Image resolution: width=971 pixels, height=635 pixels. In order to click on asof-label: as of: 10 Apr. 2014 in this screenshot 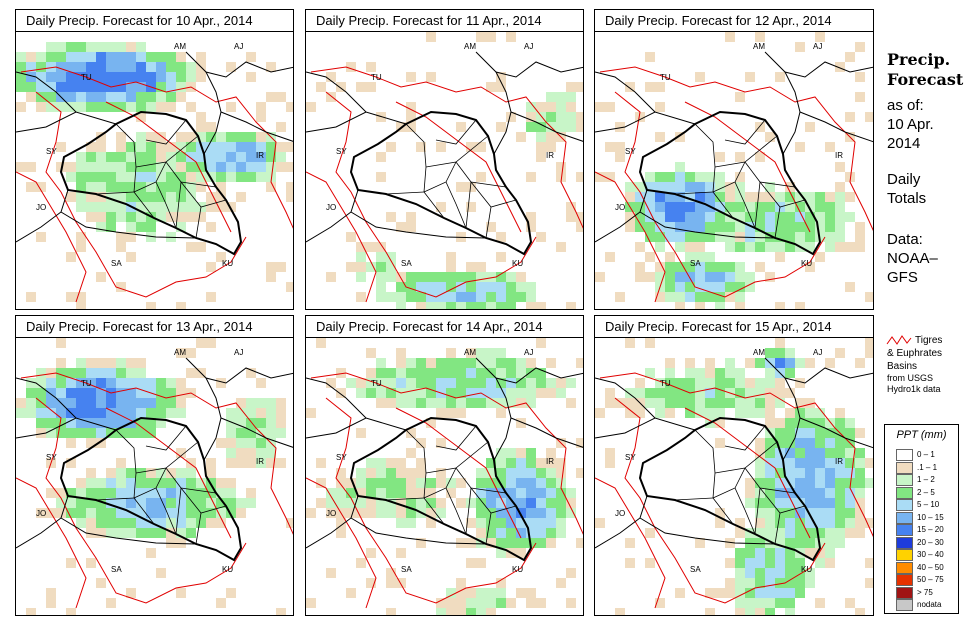, I will do `click(910, 124)`.